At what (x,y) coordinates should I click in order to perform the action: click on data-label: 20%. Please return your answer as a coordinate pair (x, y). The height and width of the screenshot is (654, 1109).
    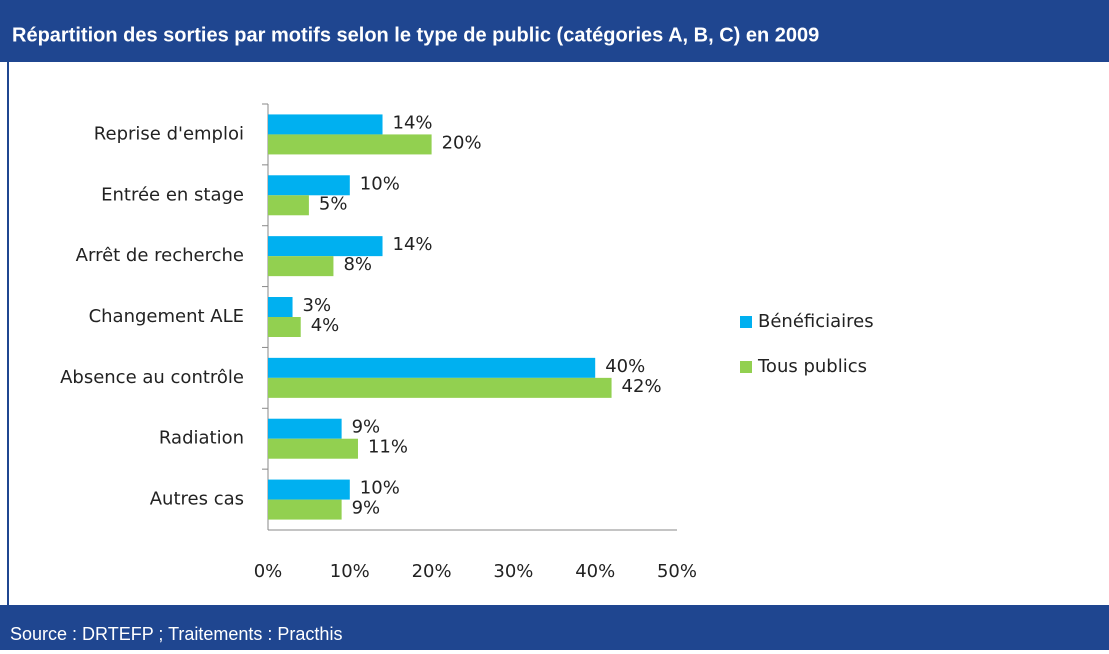
    Looking at the image, I should click on (462, 142).